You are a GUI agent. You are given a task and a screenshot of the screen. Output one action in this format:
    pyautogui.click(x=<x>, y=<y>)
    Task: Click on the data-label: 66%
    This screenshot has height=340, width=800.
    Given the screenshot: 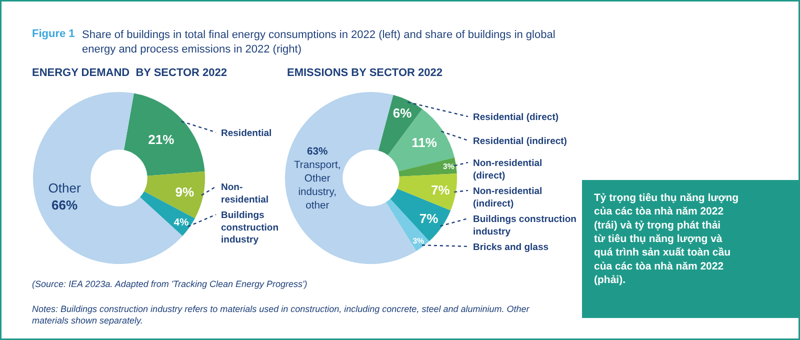 What is the action you would take?
    pyautogui.click(x=65, y=204)
    